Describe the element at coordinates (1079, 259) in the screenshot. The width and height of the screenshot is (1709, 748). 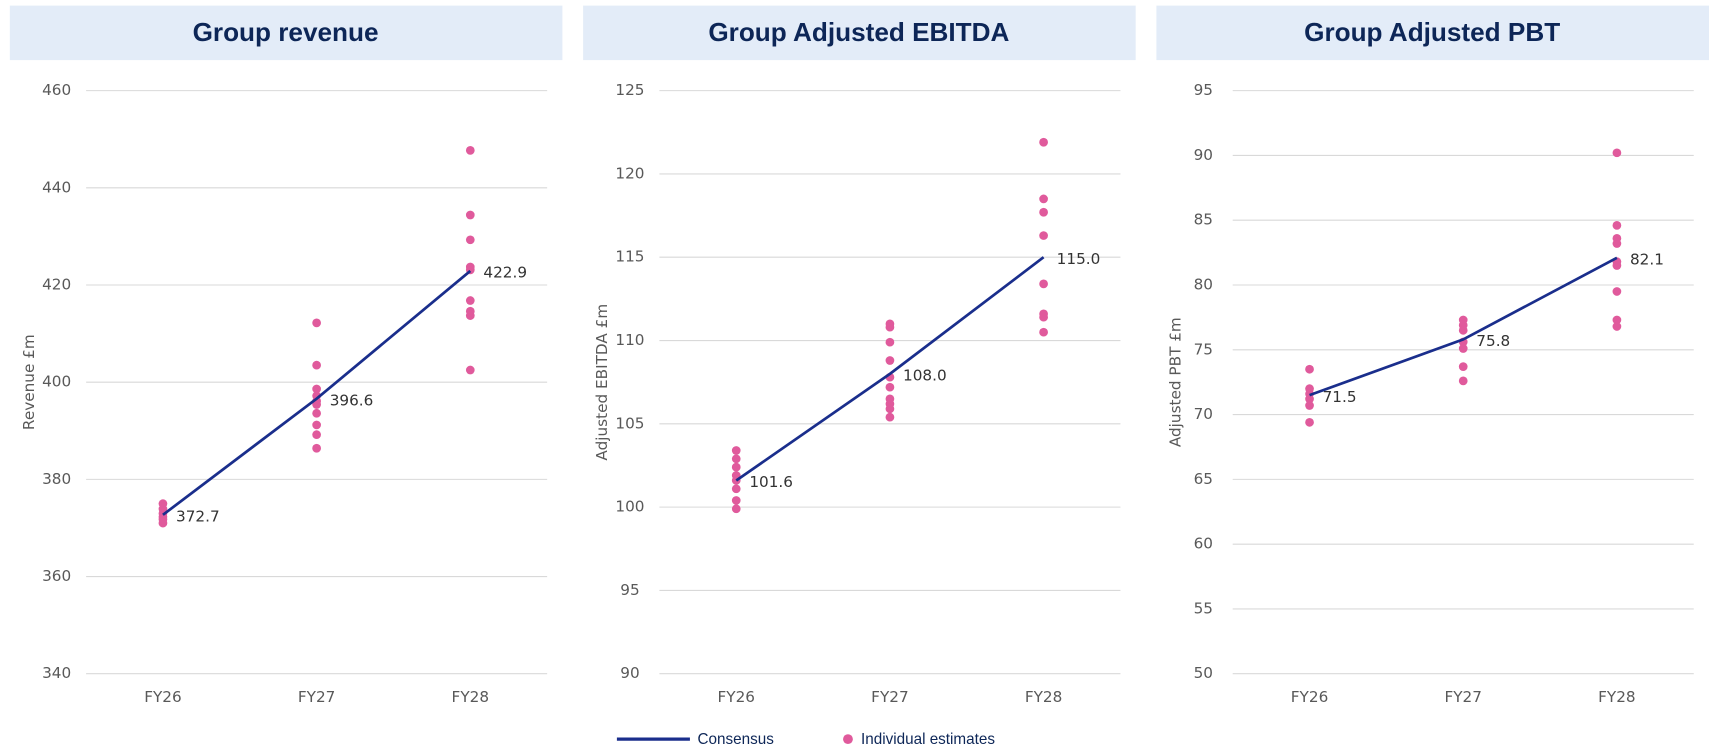
I see `value-label: 115.0` at that location.